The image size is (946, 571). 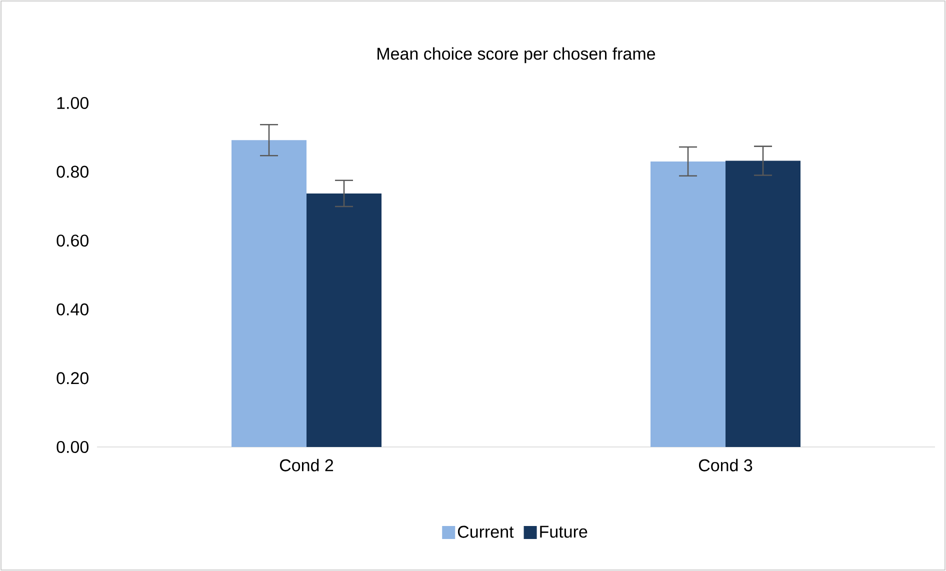 What do you see at coordinates (72, 447) in the screenshot?
I see `y-tick-label: 0.00` at bounding box center [72, 447].